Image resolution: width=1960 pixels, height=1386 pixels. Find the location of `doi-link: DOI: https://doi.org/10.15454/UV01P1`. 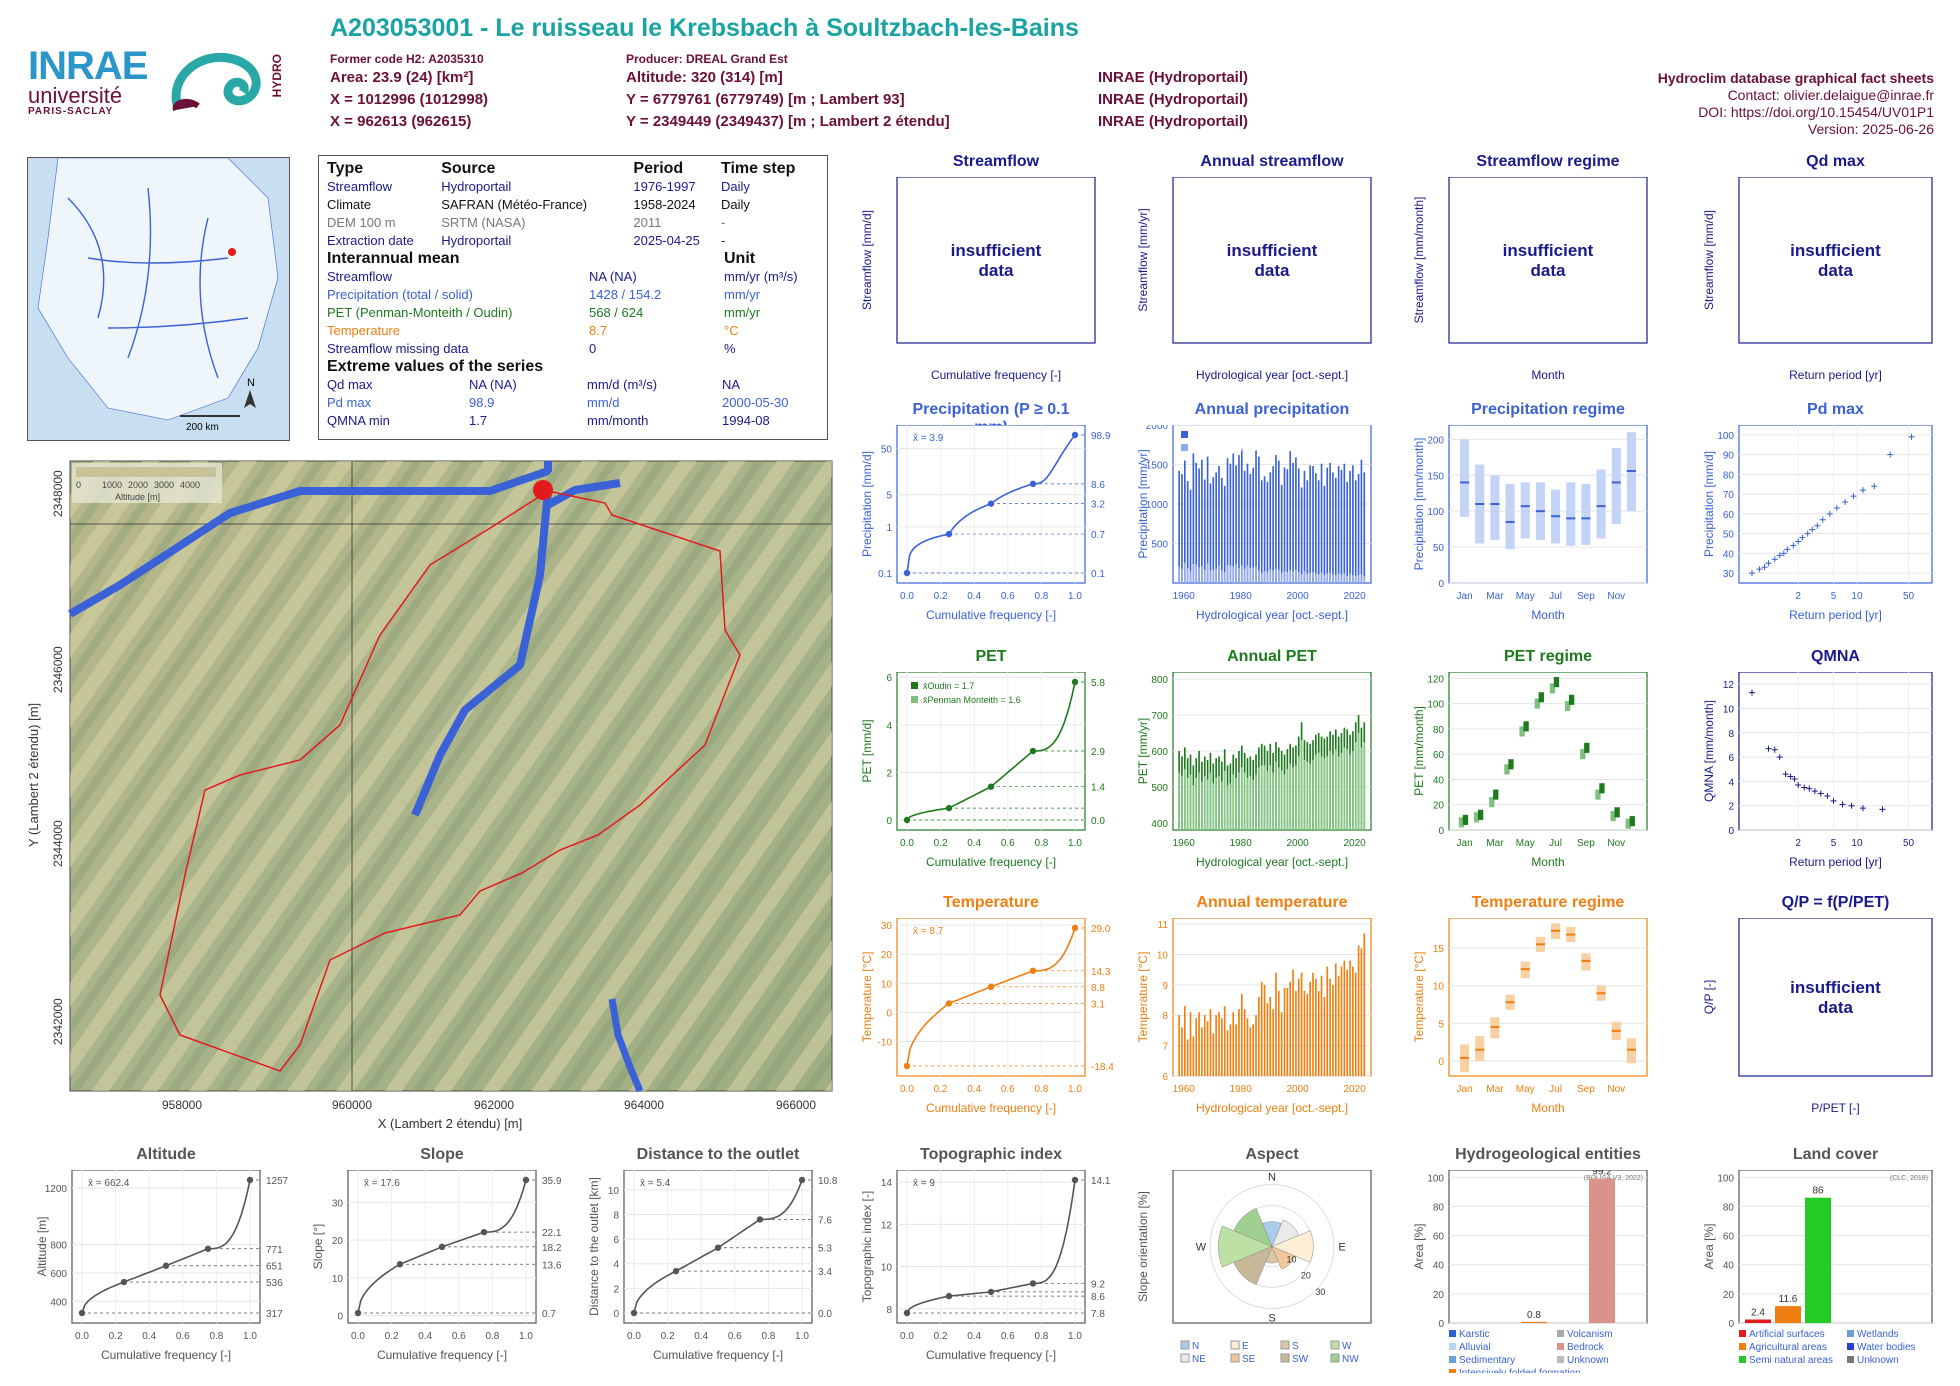

doi-link: DOI: https://doi.org/10.15454/UV01P1 is located at coordinates (1816, 112).